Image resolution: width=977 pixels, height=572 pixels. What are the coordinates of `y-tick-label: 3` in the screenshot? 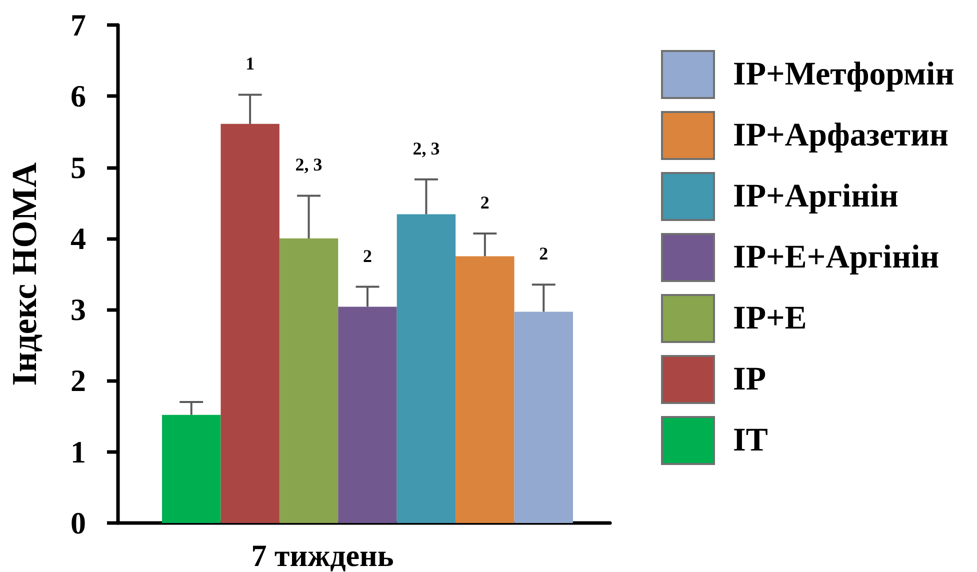 It's located at (78, 310).